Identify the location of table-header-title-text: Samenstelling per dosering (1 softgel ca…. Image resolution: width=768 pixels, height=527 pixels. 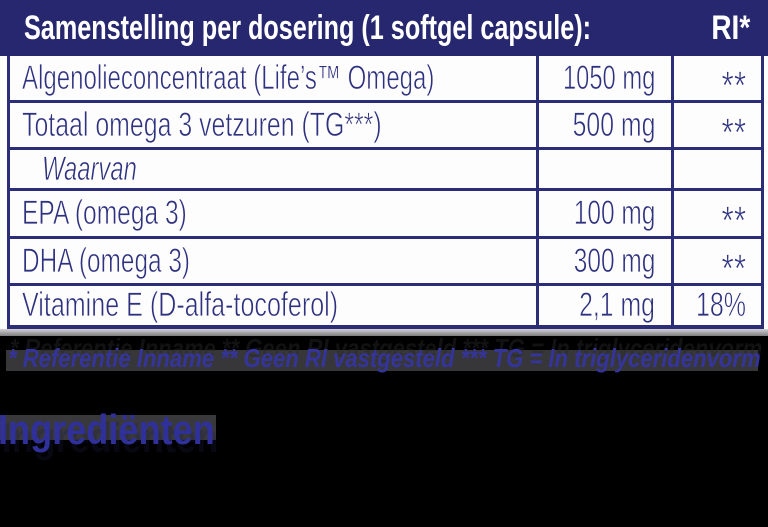
(307, 27).